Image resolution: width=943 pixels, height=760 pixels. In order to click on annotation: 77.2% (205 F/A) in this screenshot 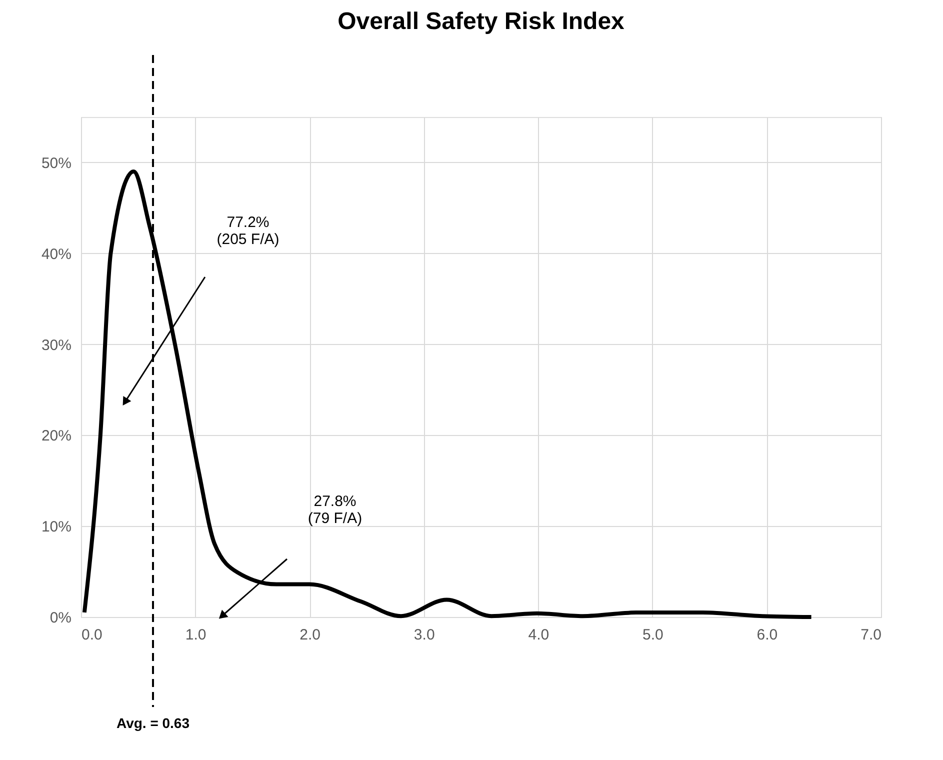, I will do `click(248, 231)`.